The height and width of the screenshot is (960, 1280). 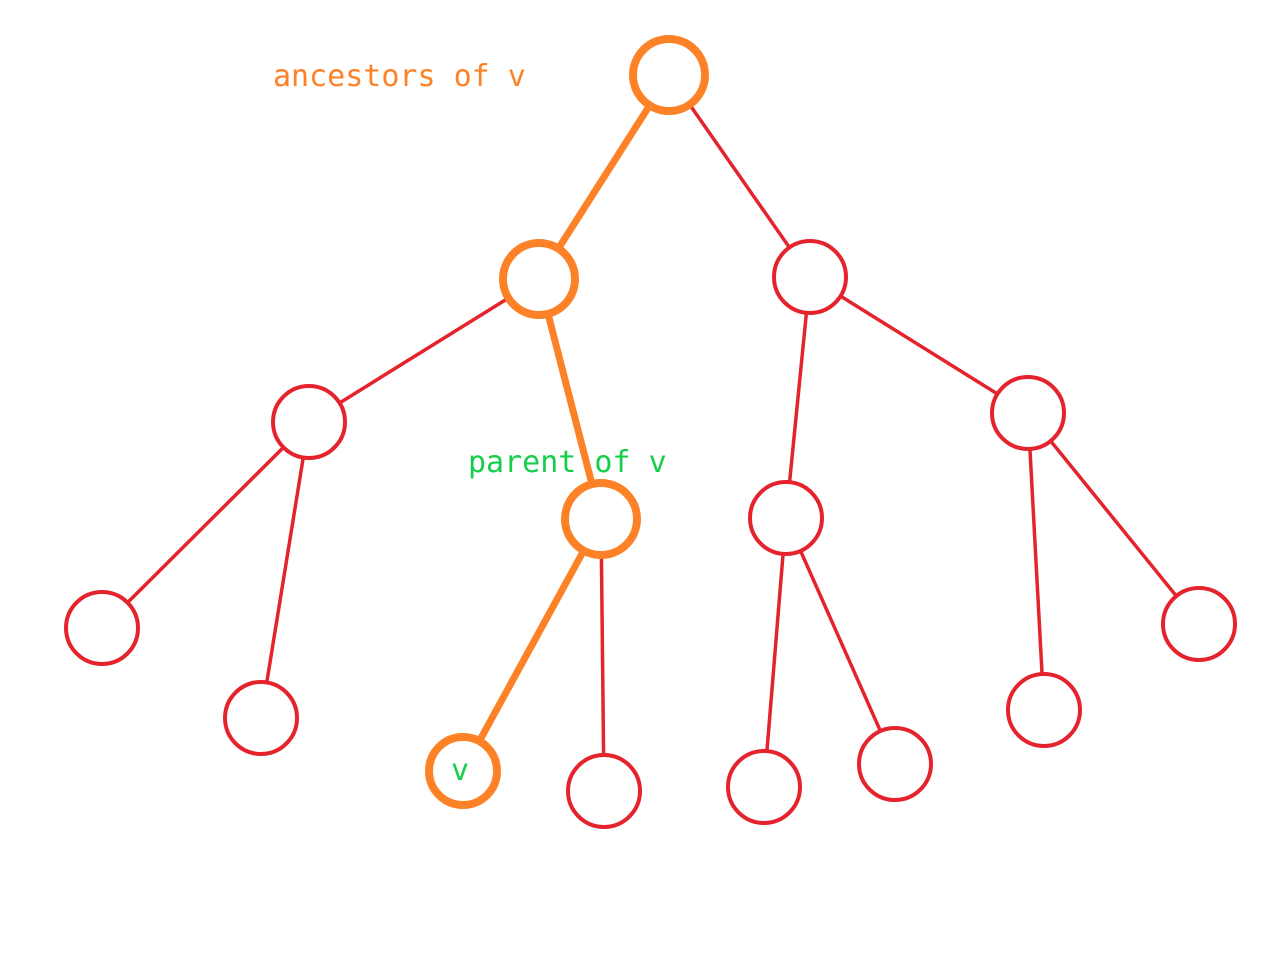 What do you see at coordinates (309, 422) in the screenshot?
I see `node-ancestor-2-left-child` at bounding box center [309, 422].